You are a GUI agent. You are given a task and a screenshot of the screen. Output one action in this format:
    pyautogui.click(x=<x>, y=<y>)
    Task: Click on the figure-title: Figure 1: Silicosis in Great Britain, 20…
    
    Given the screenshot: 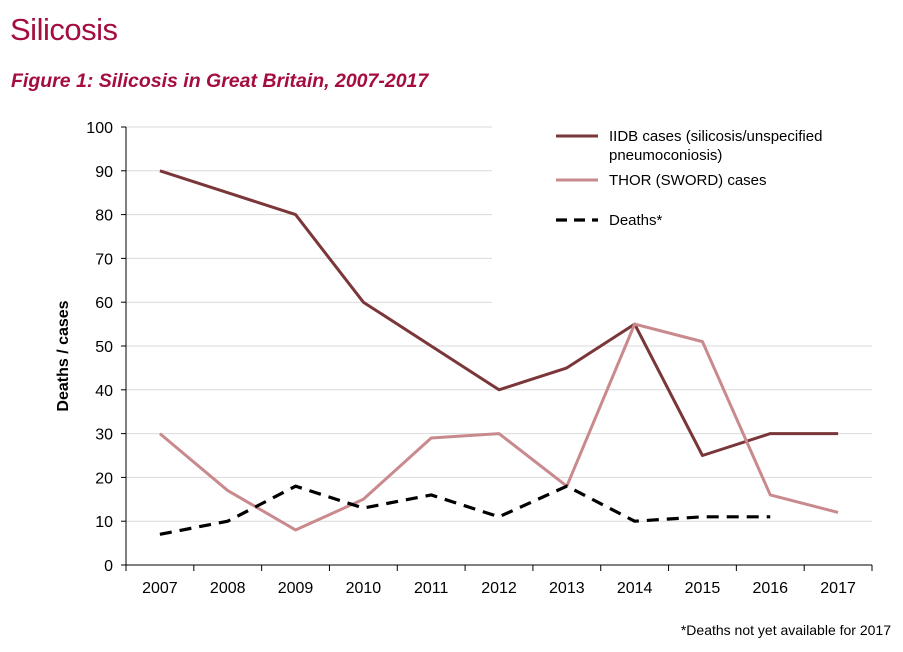 What is the action you would take?
    pyautogui.click(x=220, y=81)
    